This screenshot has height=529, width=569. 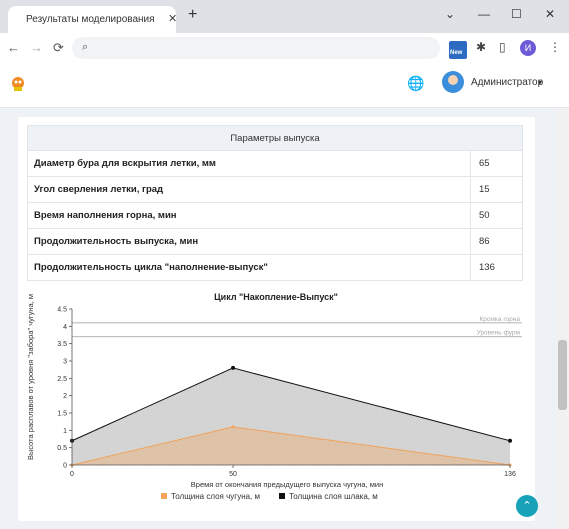 I want to click on scrollbar, so click(x=562, y=318).